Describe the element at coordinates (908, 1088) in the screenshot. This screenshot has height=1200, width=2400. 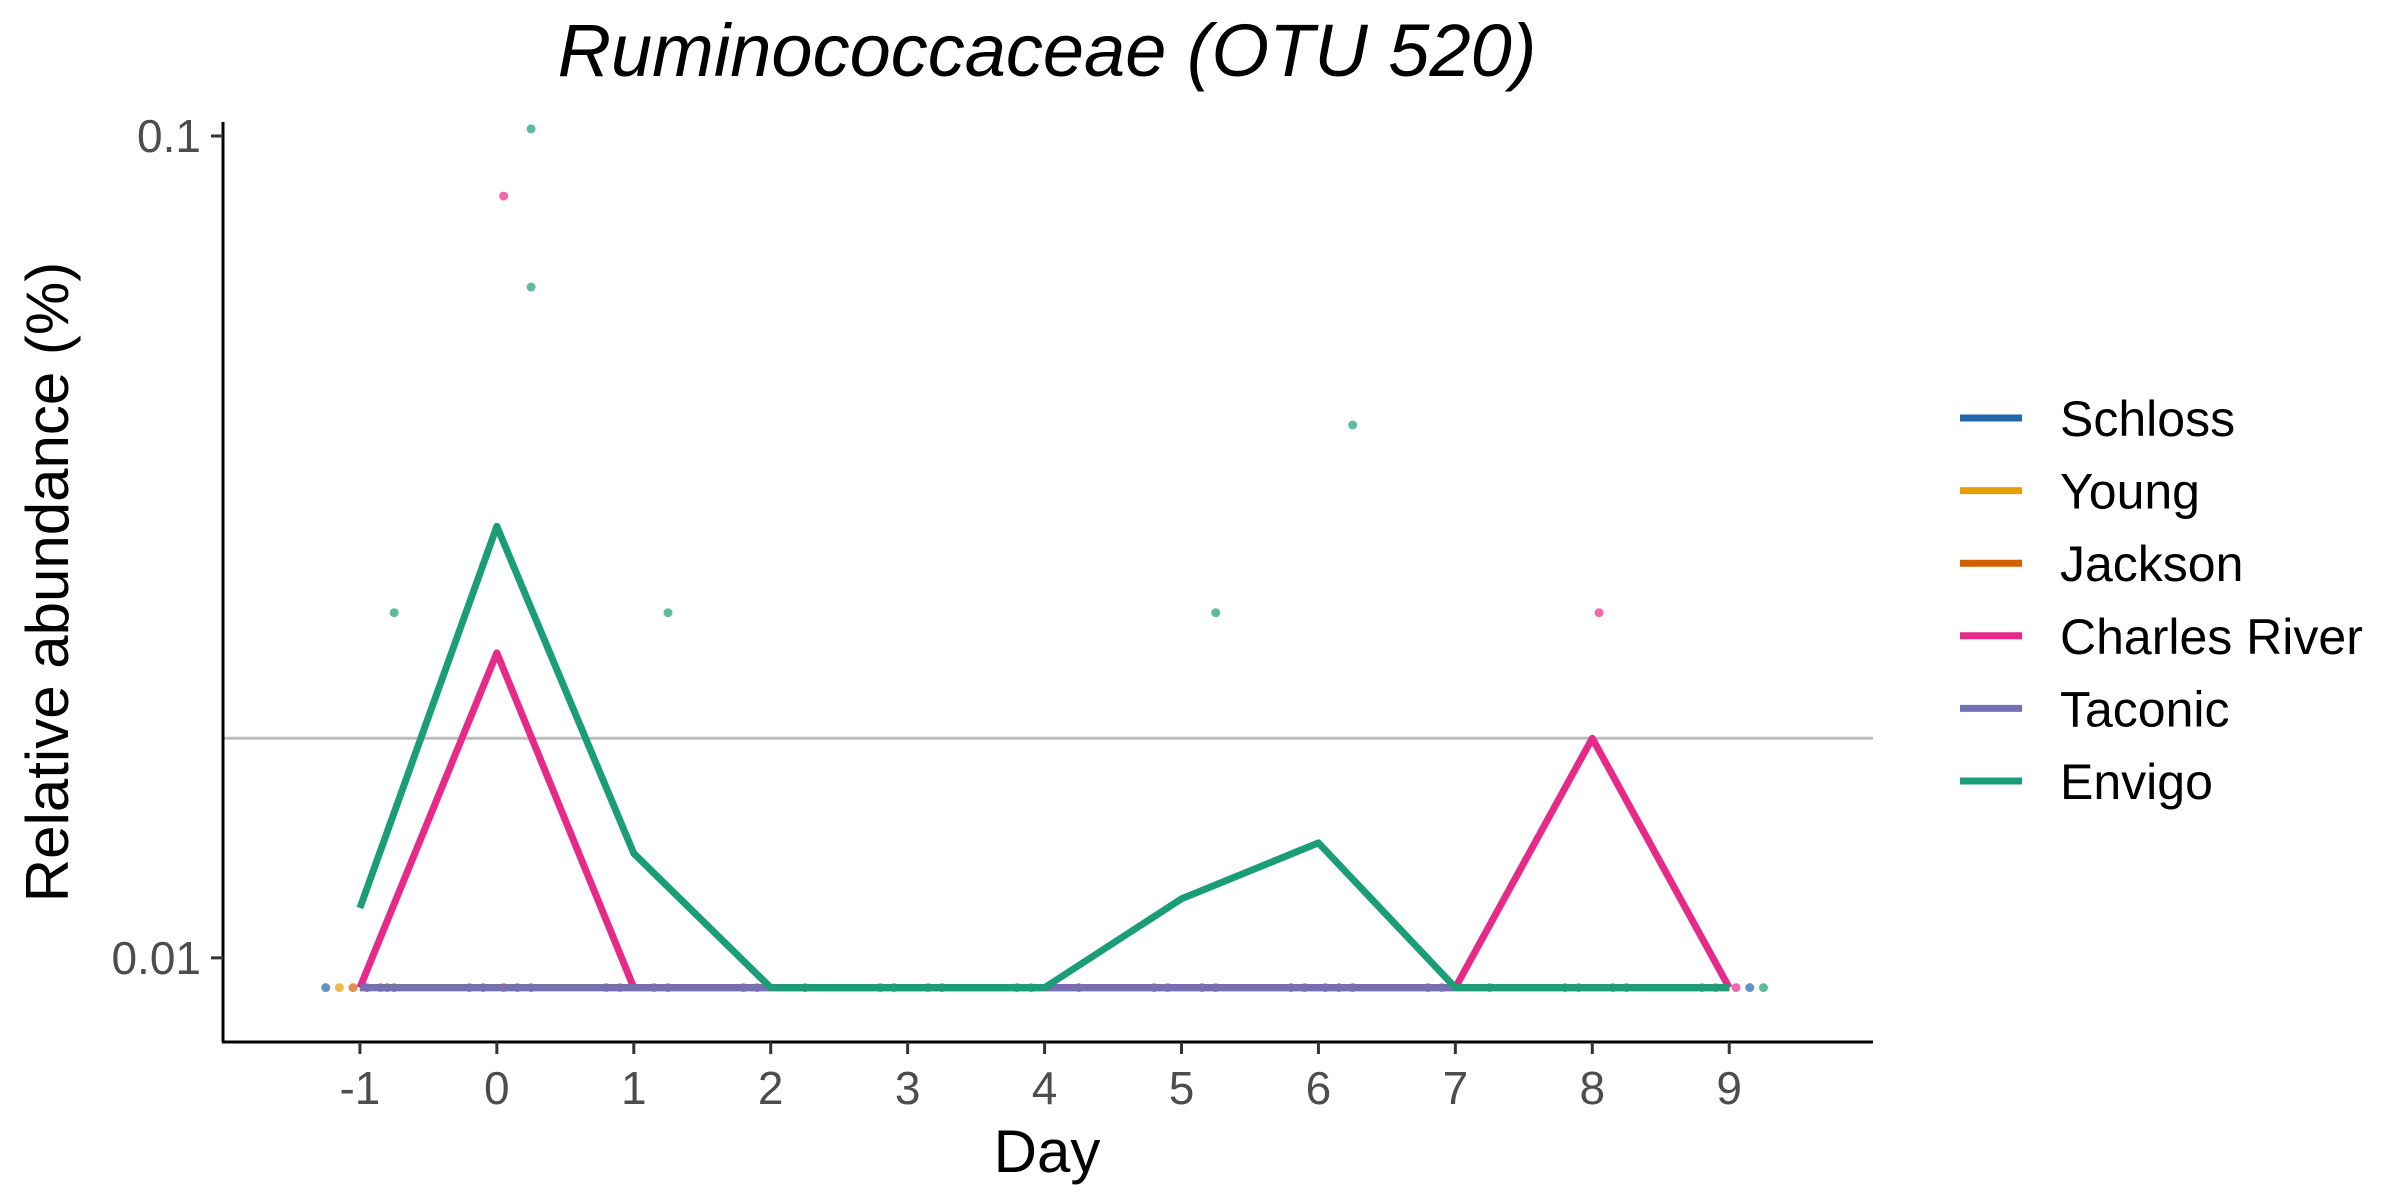
I see `x-tick-label-4: 3` at that location.